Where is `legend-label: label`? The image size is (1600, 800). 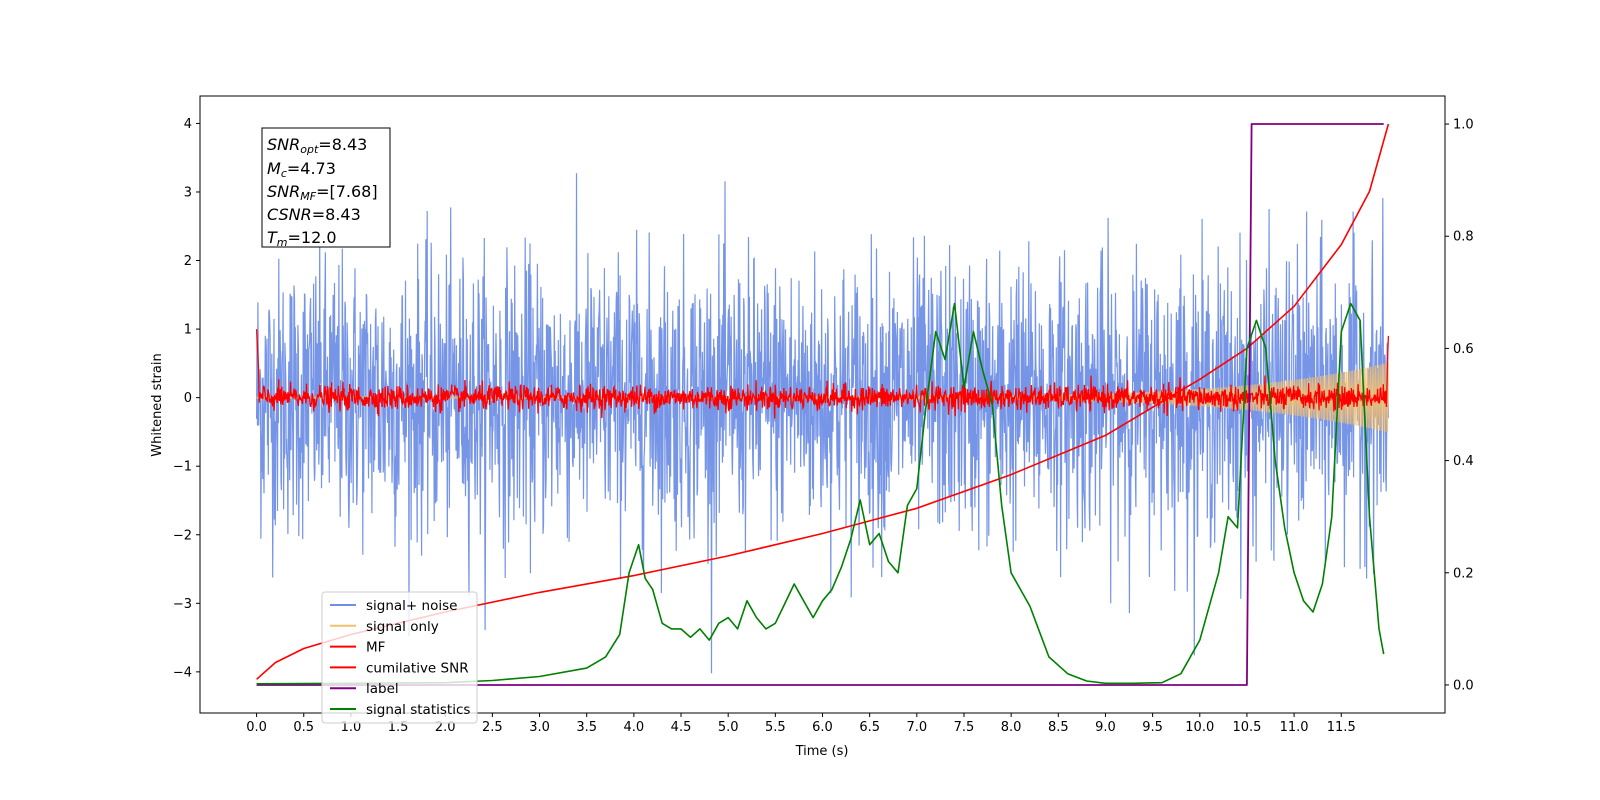
legend-label: label is located at coordinates (382, 689).